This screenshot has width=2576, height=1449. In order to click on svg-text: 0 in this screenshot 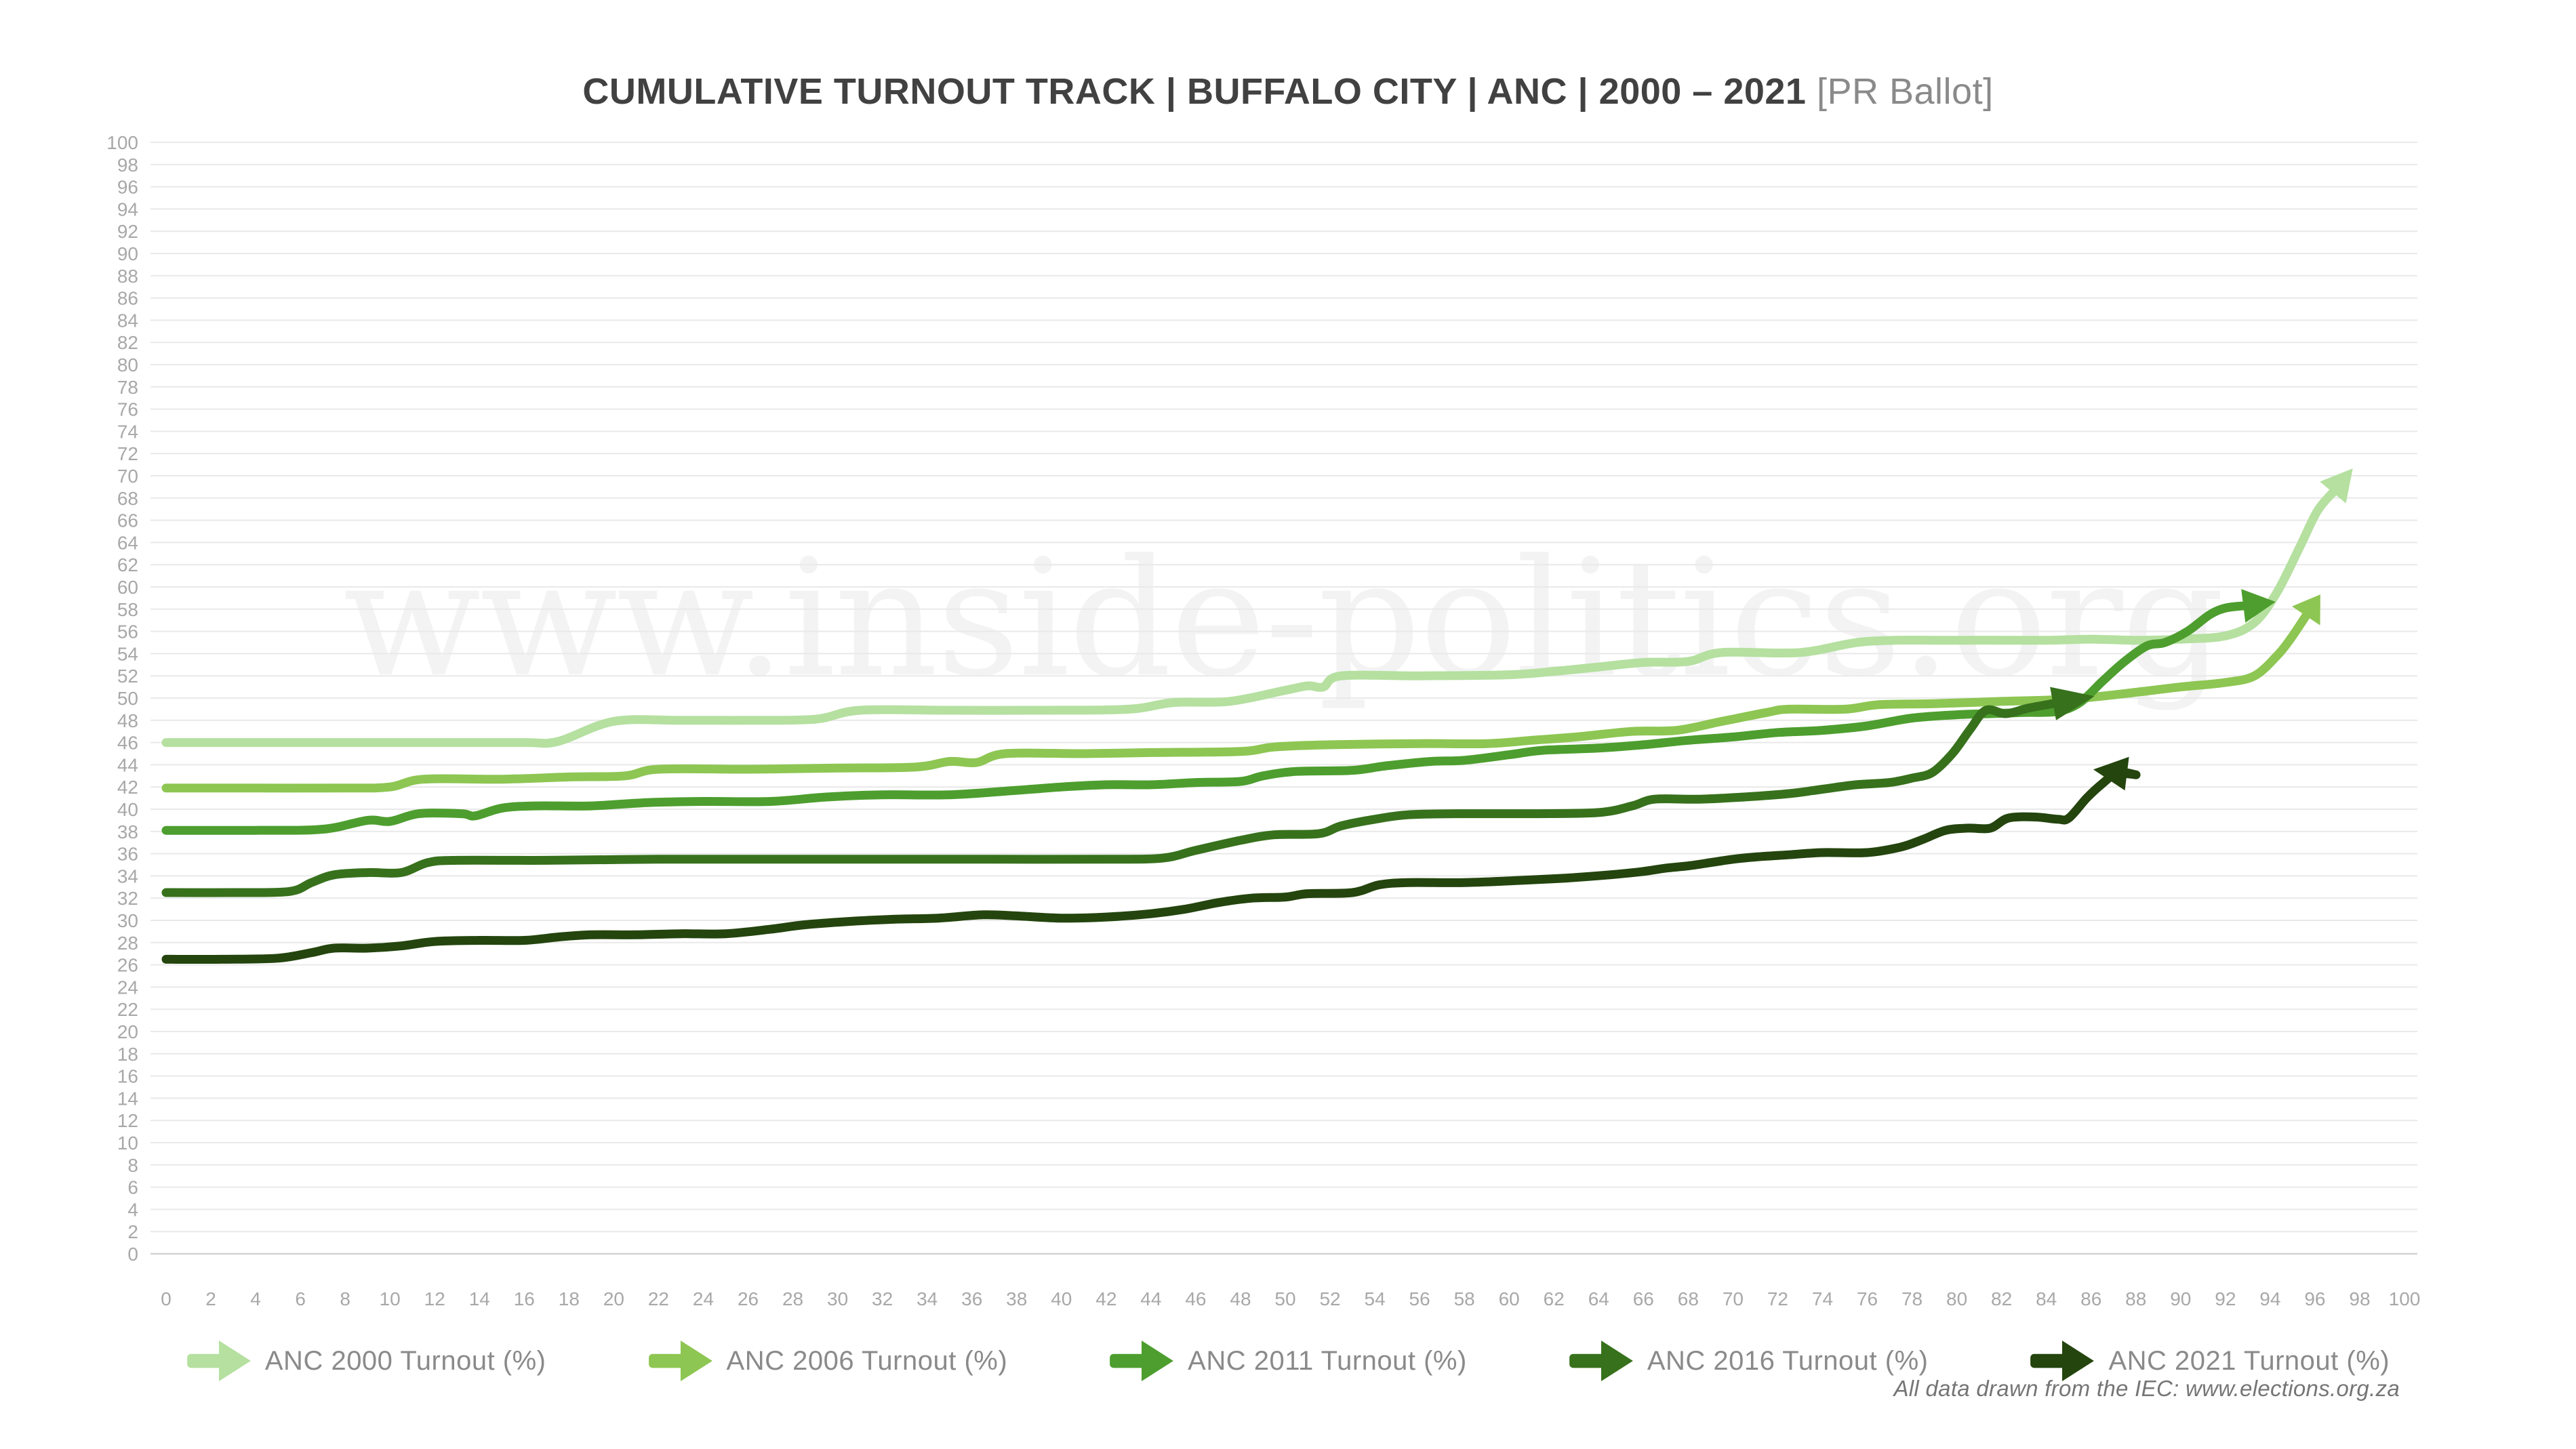, I will do `click(132, 1254)`.